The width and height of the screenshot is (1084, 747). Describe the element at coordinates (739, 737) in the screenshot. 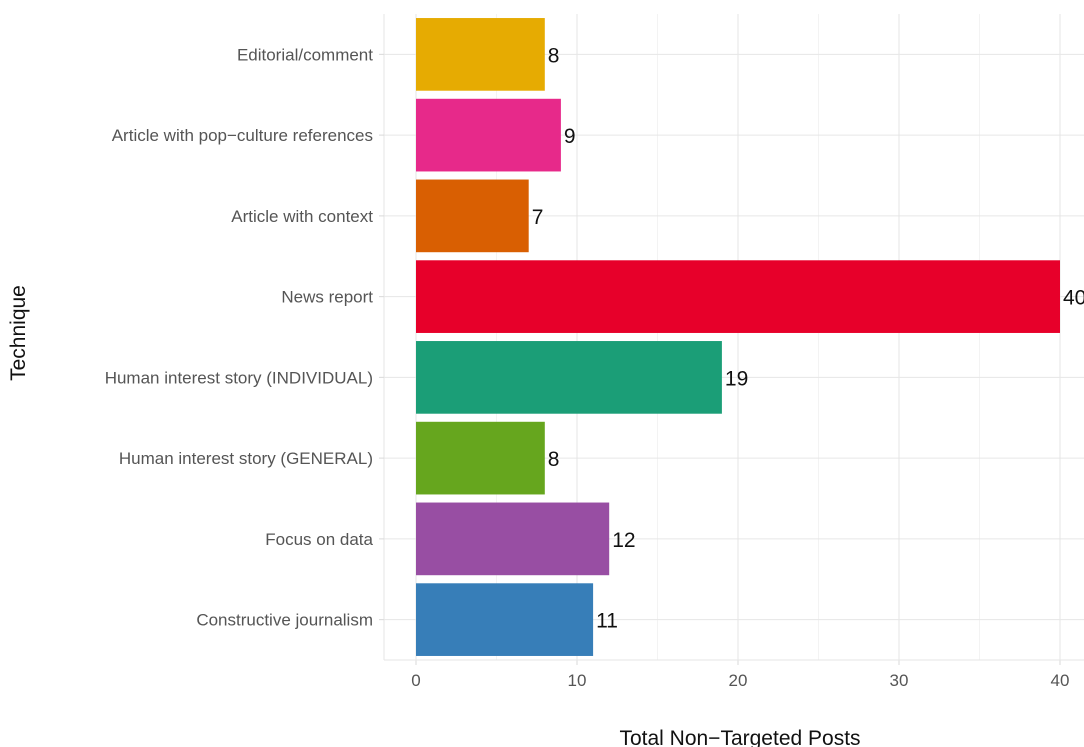

I see `x-axis-title: Total Non−Targeted Posts` at that location.